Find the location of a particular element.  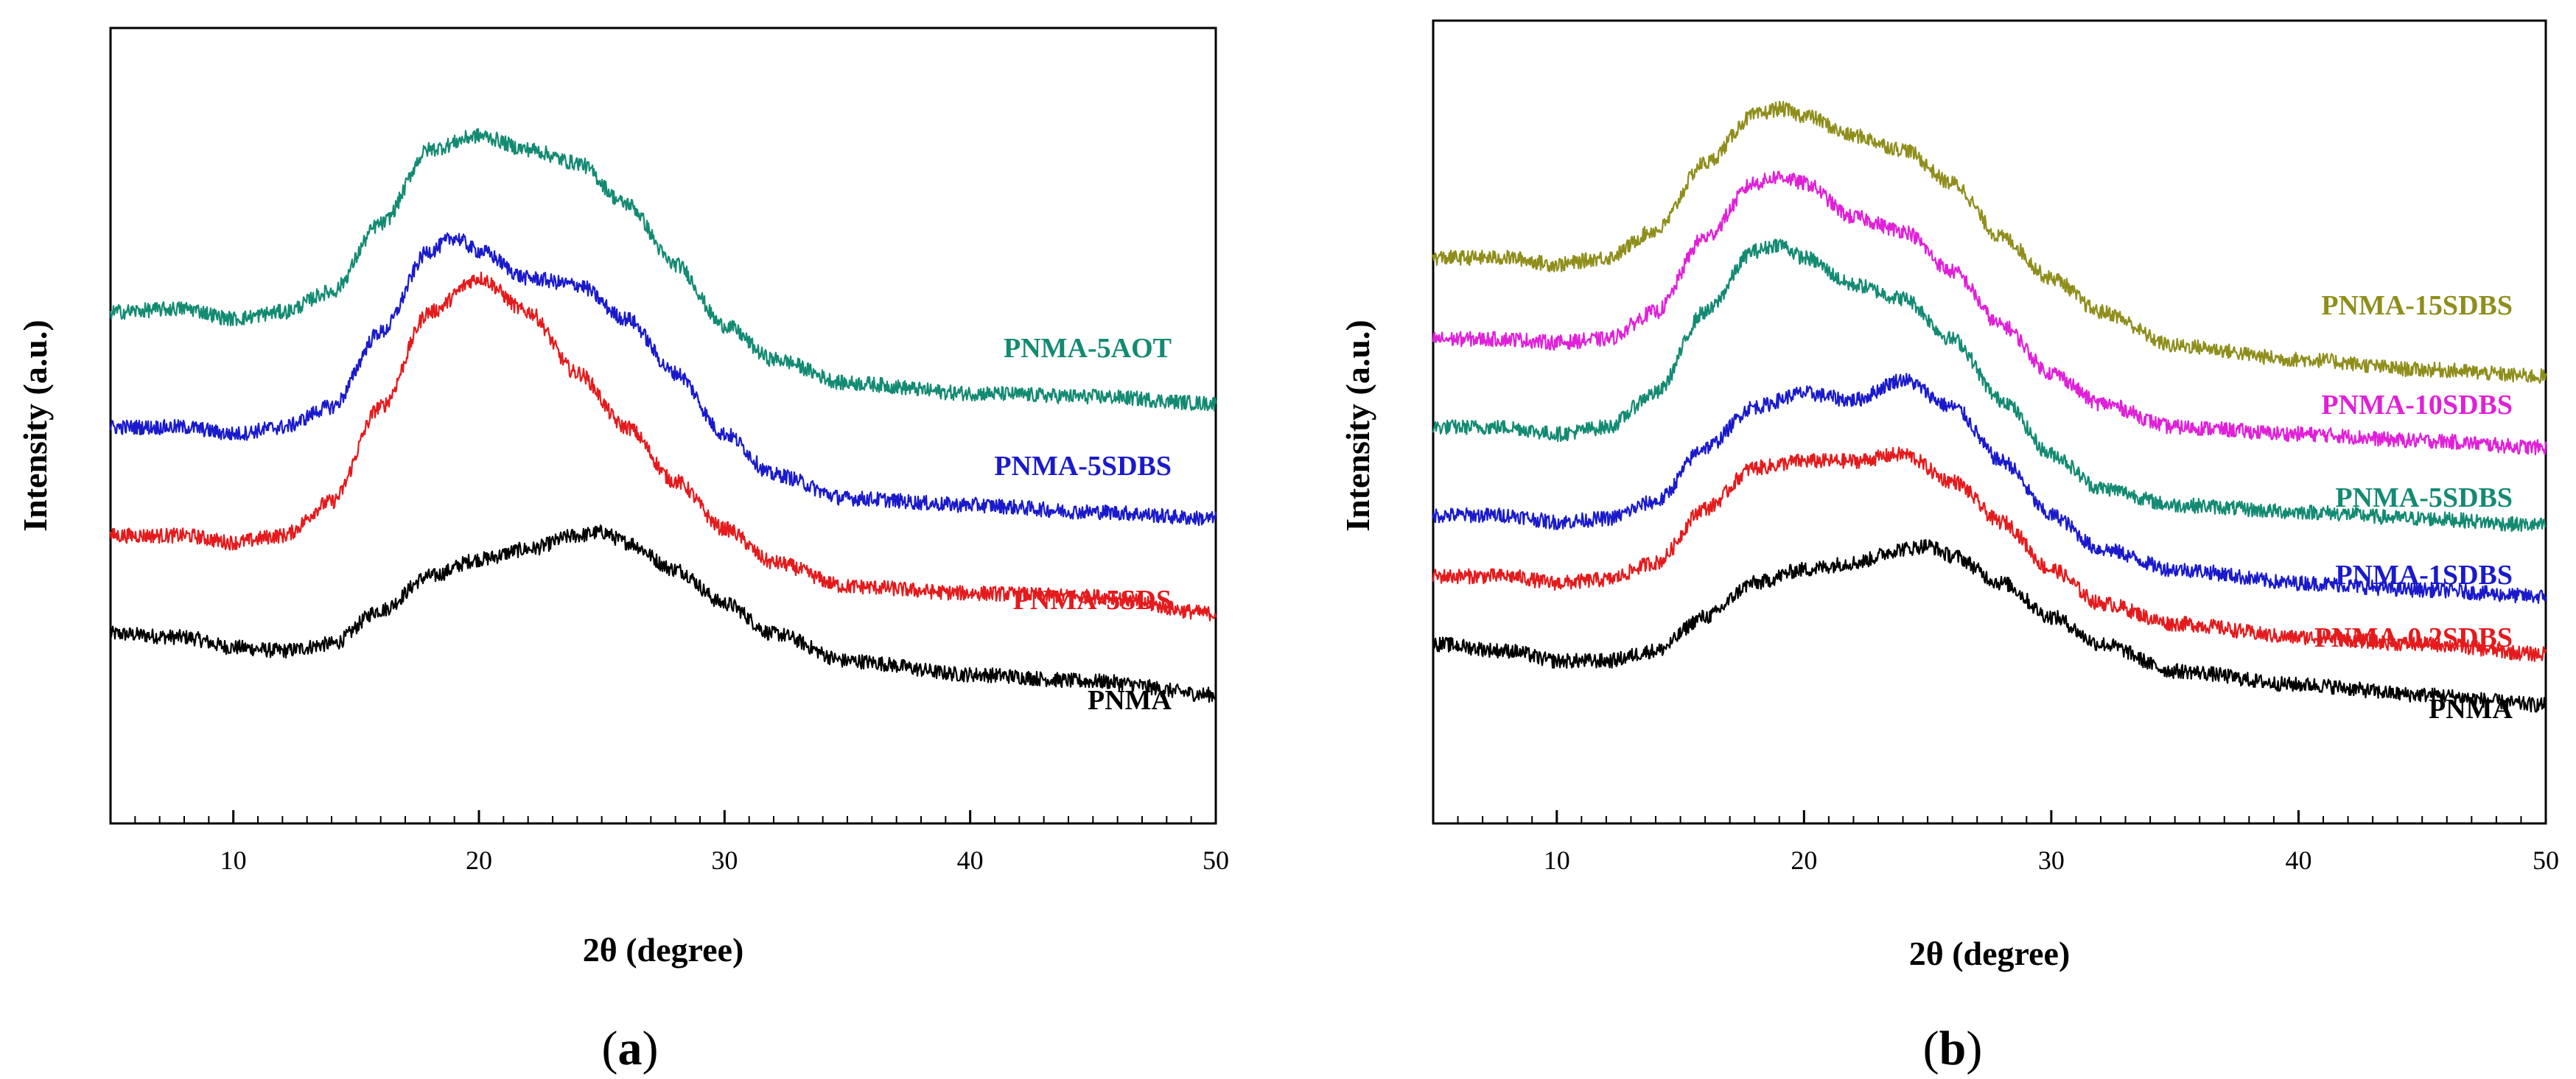

panel-a-letter-text: a is located at coordinates (630, 1048).